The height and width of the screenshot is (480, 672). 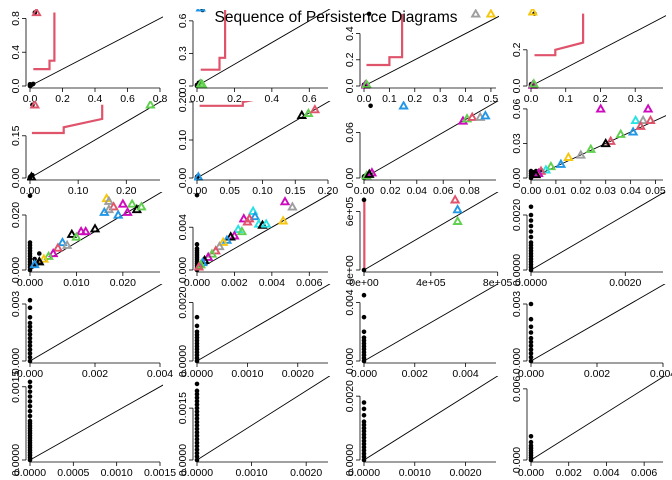 I want to click on y-tick-label: 0.6, so click(x=183, y=20).